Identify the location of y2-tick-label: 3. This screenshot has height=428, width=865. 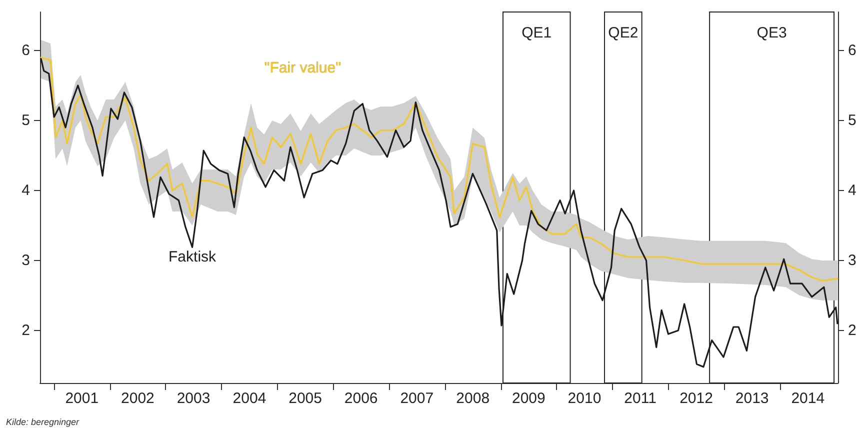
(852, 260).